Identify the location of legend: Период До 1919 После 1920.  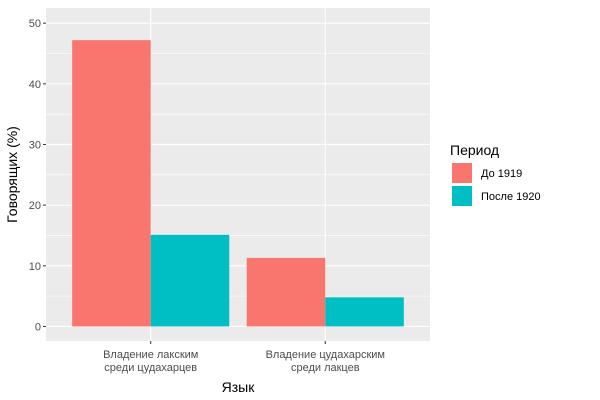
(495, 174).